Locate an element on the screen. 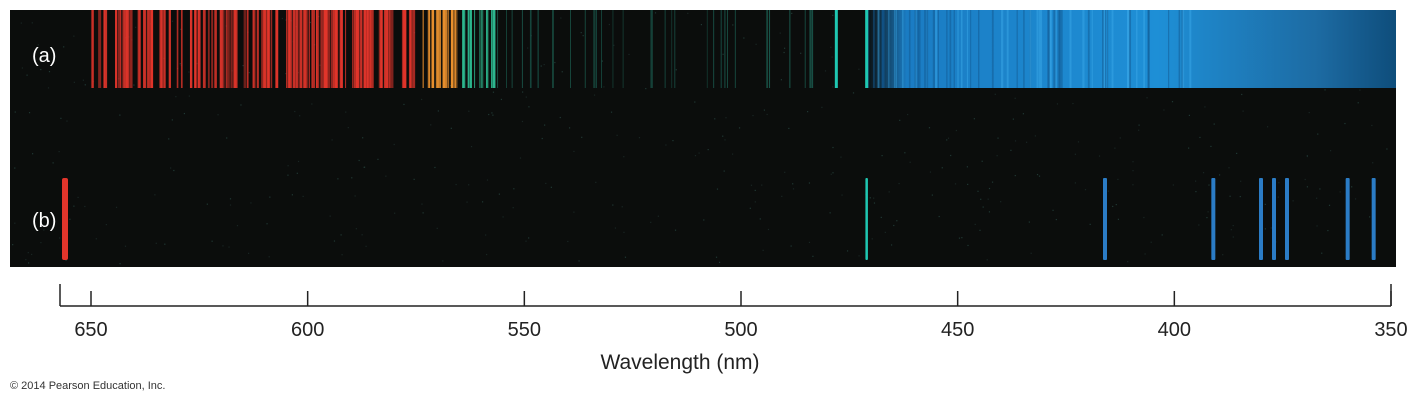  panel-label-a: (a) is located at coordinates (44, 56).